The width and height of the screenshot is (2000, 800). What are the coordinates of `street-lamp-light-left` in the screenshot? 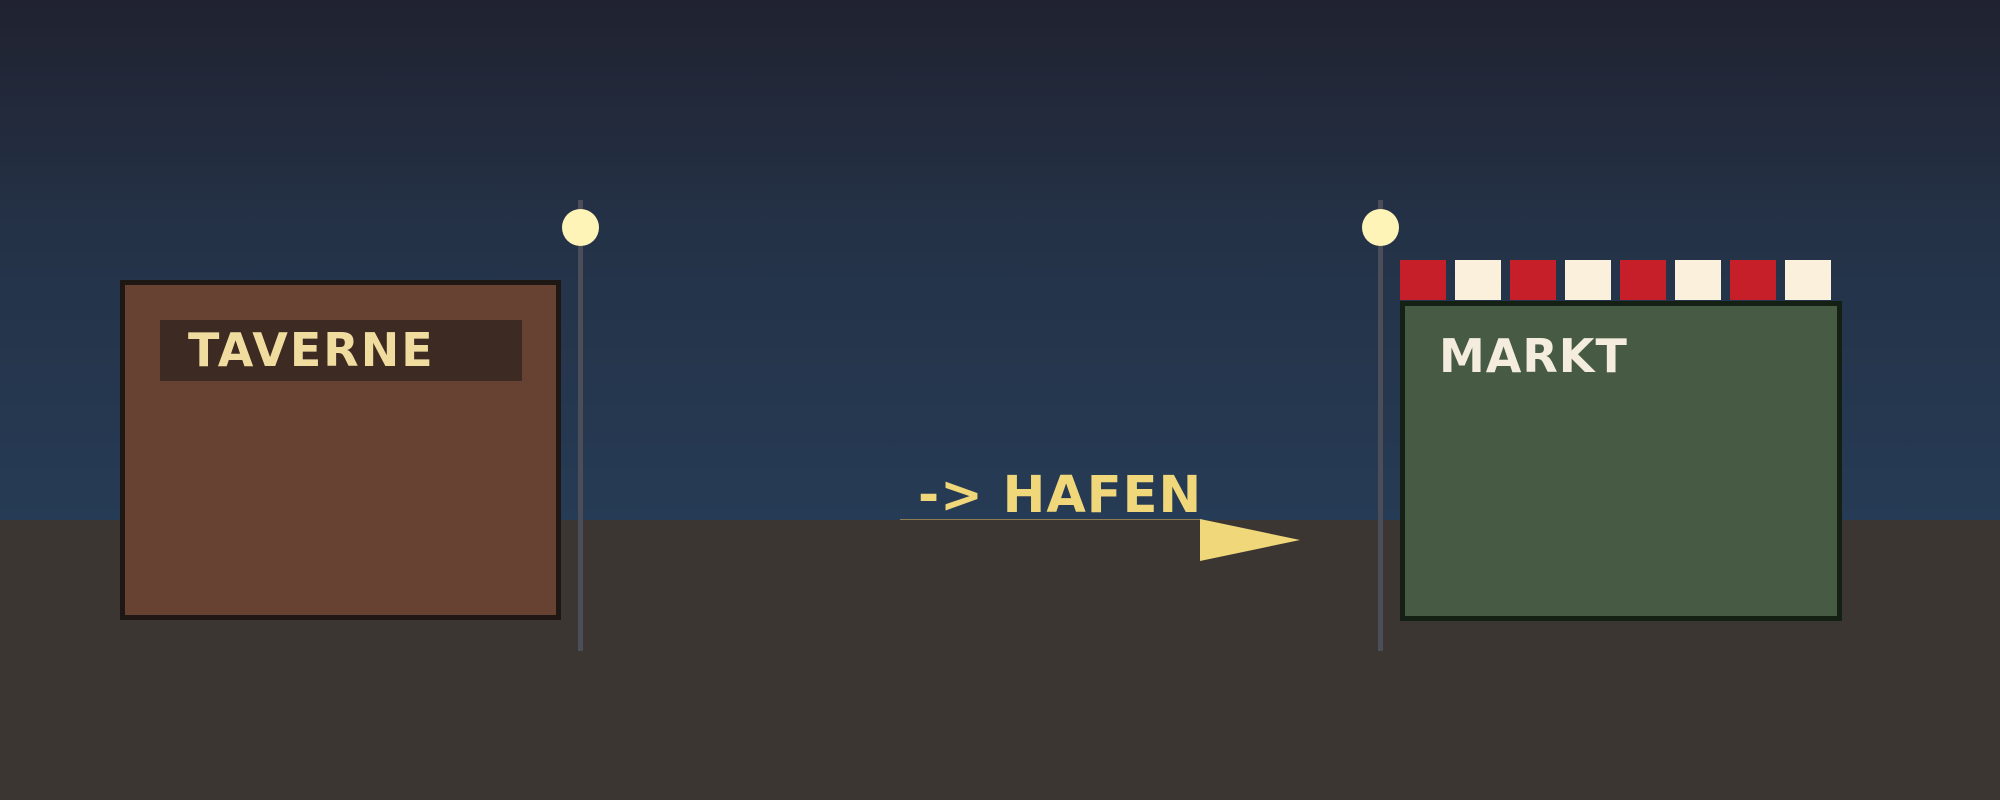 It's located at (580, 227).